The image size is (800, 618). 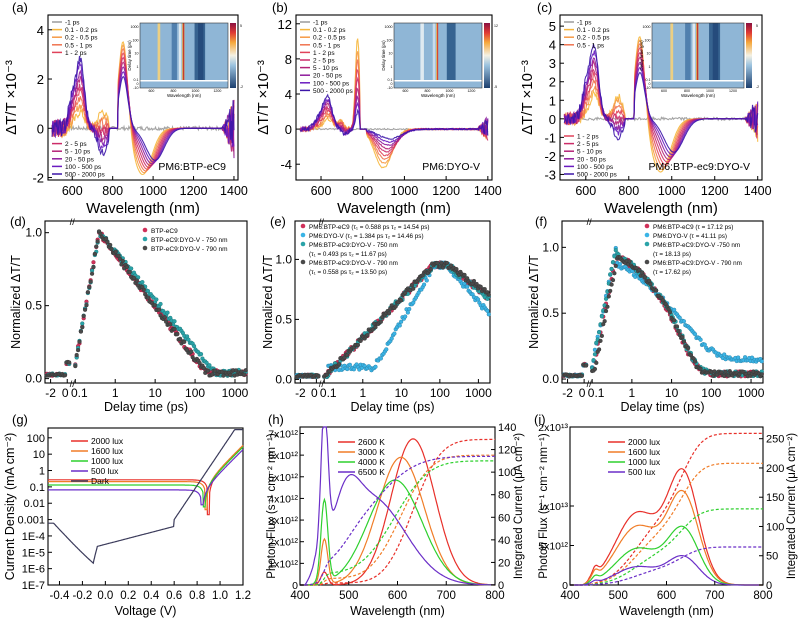 What do you see at coordinates (40, 128) in the screenshot?
I see `y-tick-label: 0` at bounding box center [40, 128].